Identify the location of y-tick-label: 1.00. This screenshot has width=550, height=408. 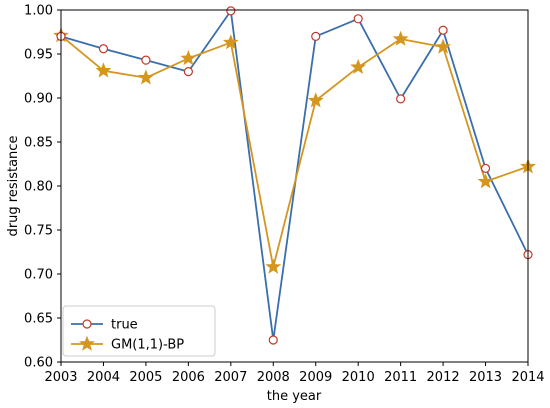
(38, 11).